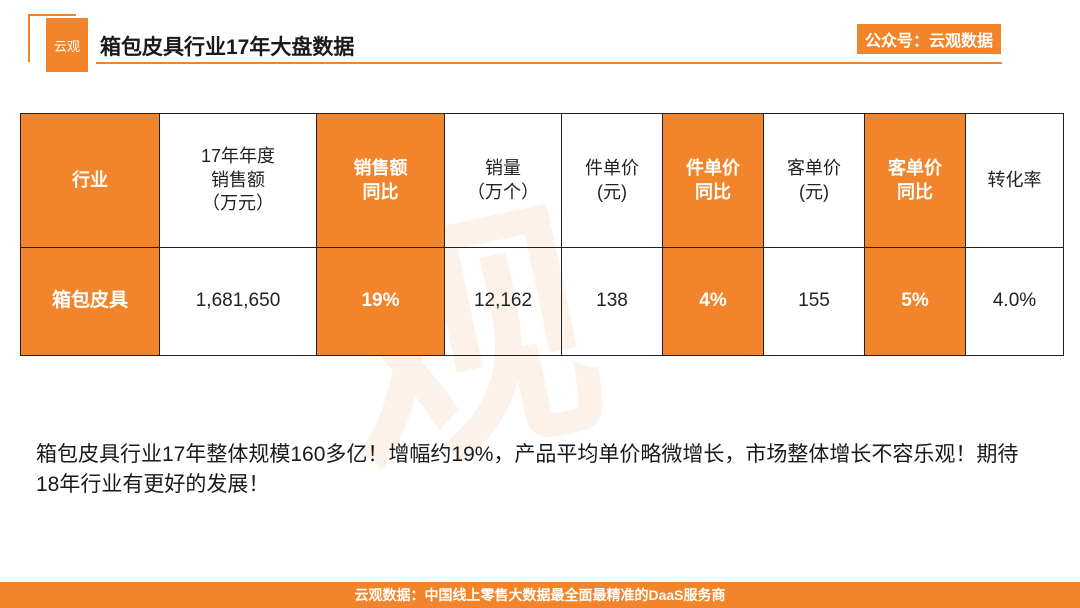  What do you see at coordinates (713, 180) in the screenshot?
I see `header-cell-unit-price-yoy: 件单价 同比` at bounding box center [713, 180].